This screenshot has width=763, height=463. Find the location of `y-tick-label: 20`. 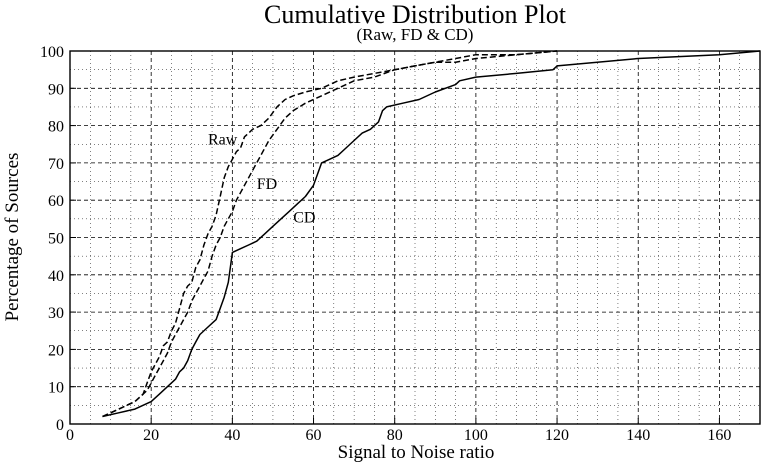

y-tick-label: 20 is located at coordinates (56, 350).